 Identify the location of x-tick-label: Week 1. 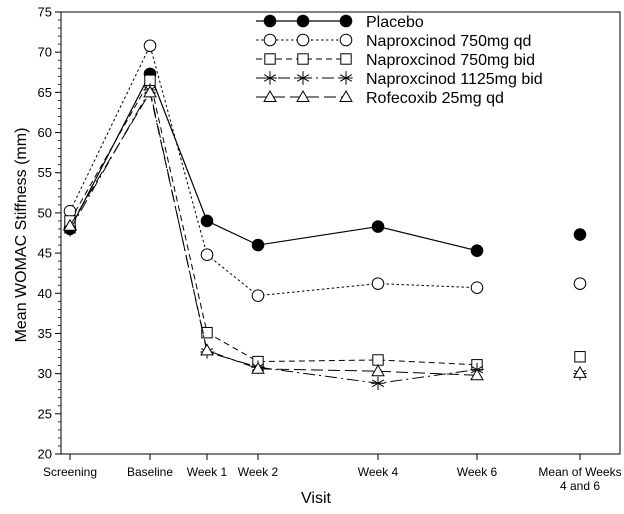
(207, 472).